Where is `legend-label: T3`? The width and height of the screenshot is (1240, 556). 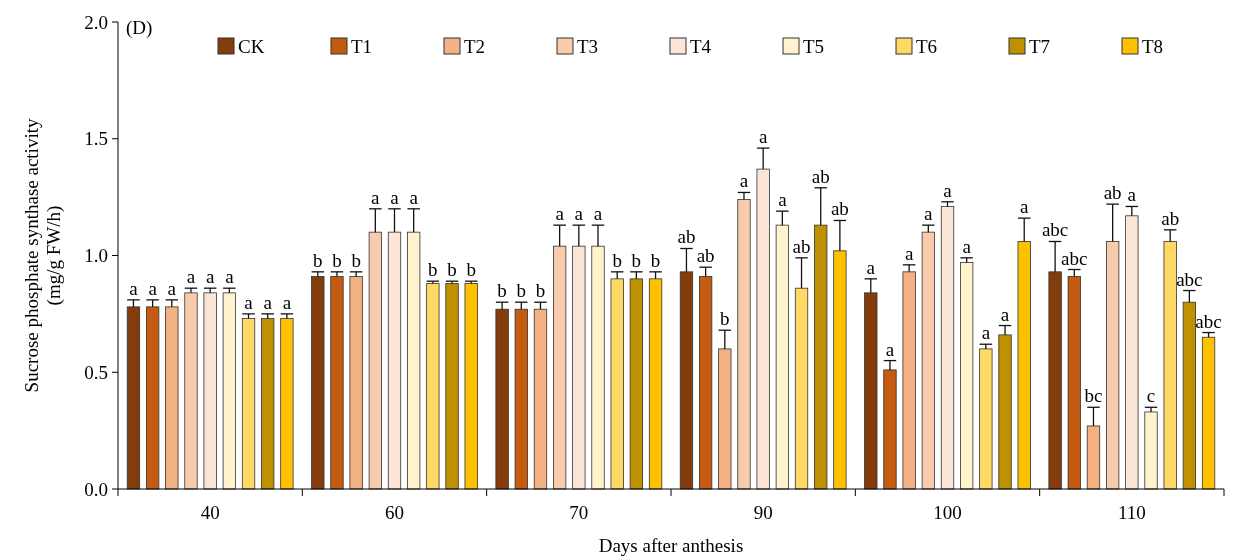 legend-label: T3 is located at coordinates (588, 46).